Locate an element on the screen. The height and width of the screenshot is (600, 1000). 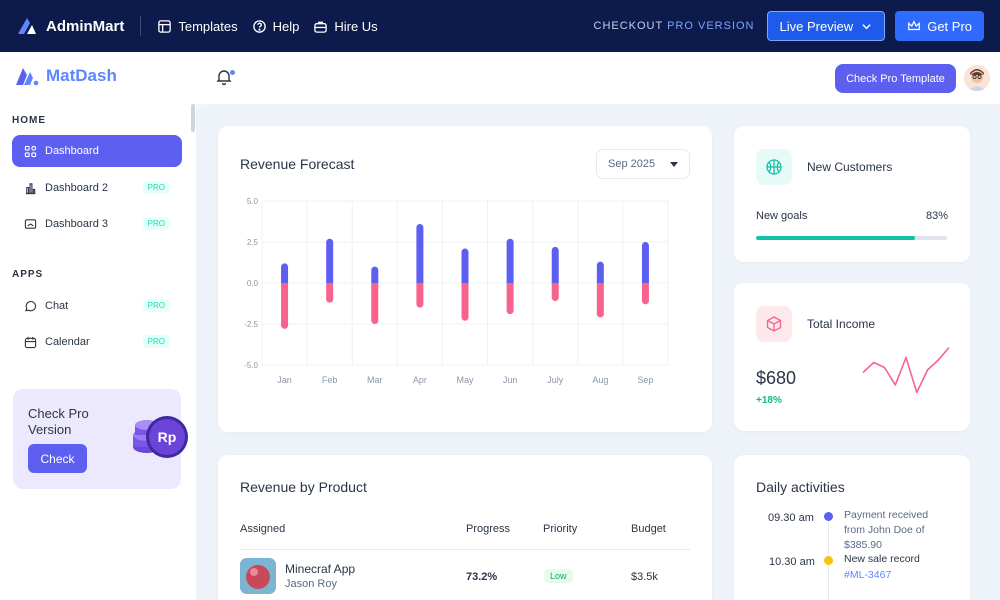
screen-icon is located at coordinates (30, 223).